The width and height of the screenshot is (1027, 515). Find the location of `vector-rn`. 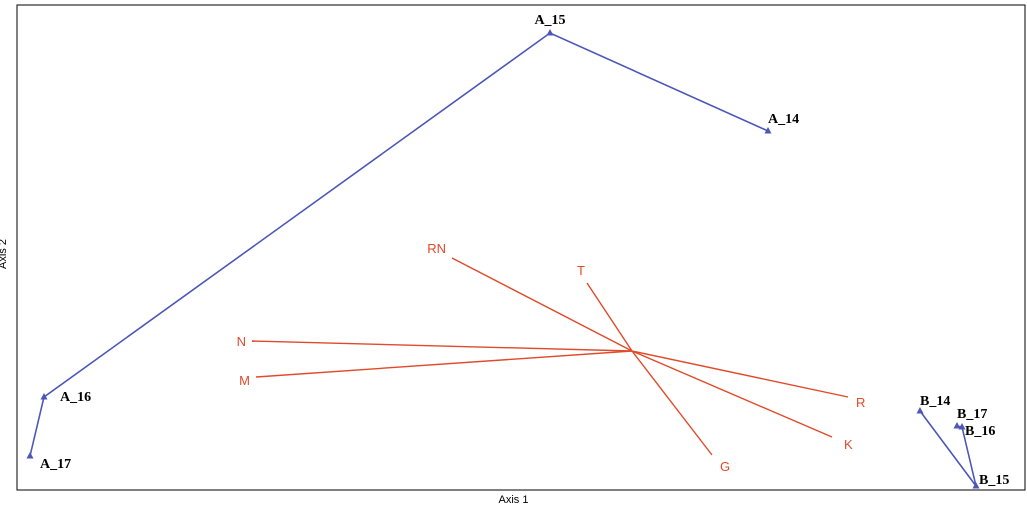

vector-rn is located at coordinates (542, 304).